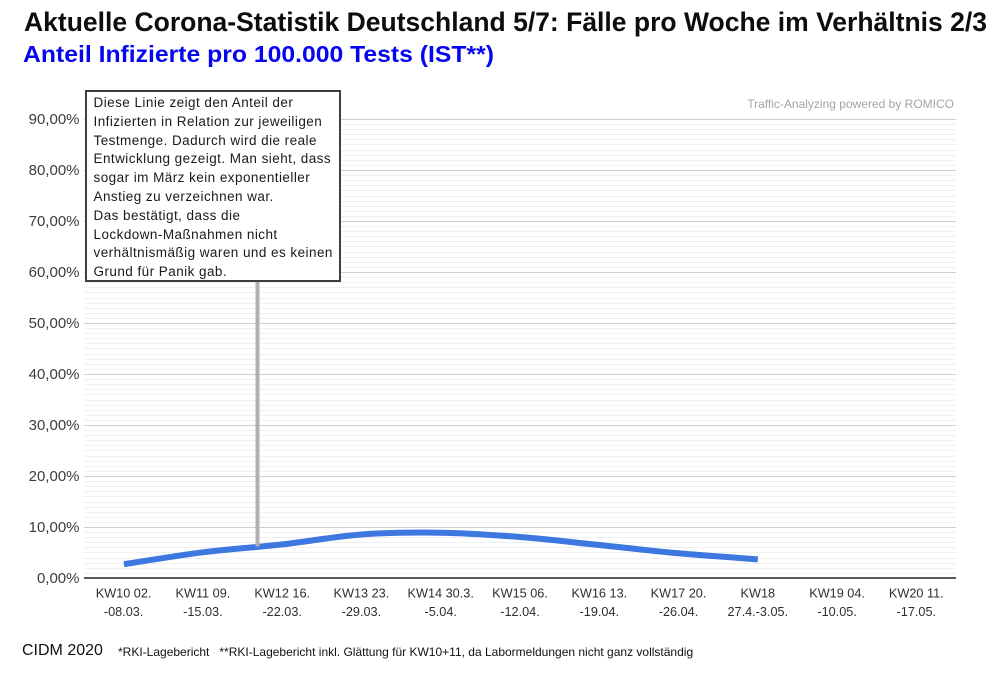  I want to click on svg-text: -15.03., so click(203, 612).